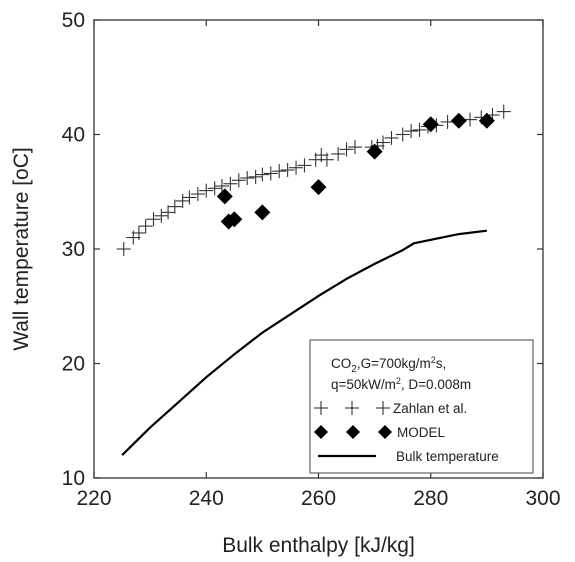  I want to click on y-axis-title: Wall temperature [oC], so click(21, 248).